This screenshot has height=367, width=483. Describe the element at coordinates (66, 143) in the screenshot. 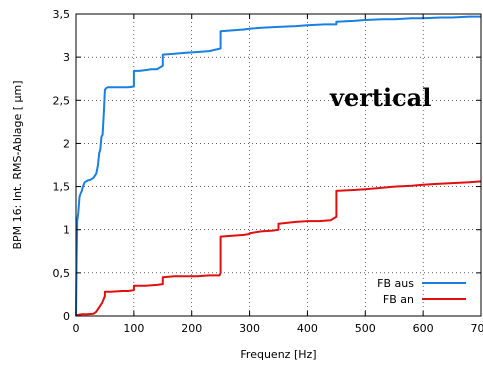

I see `y-tick-label: 2` at that location.